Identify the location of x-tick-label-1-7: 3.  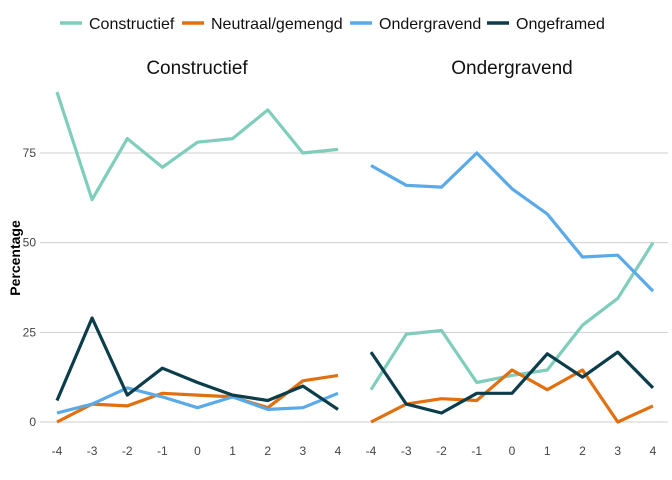
(617, 451).